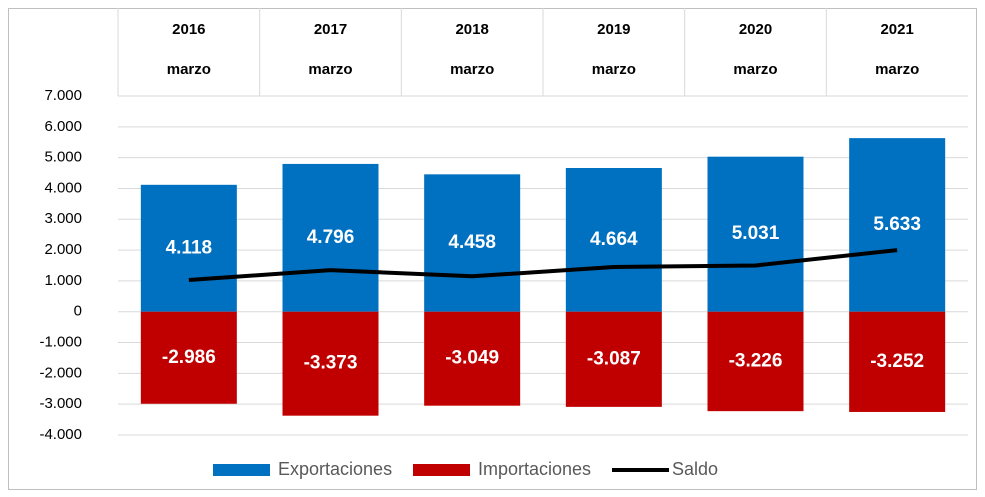  Describe the element at coordinates (534, 469) in the screenshot. I see `legend-label: Importaciones` at that location.